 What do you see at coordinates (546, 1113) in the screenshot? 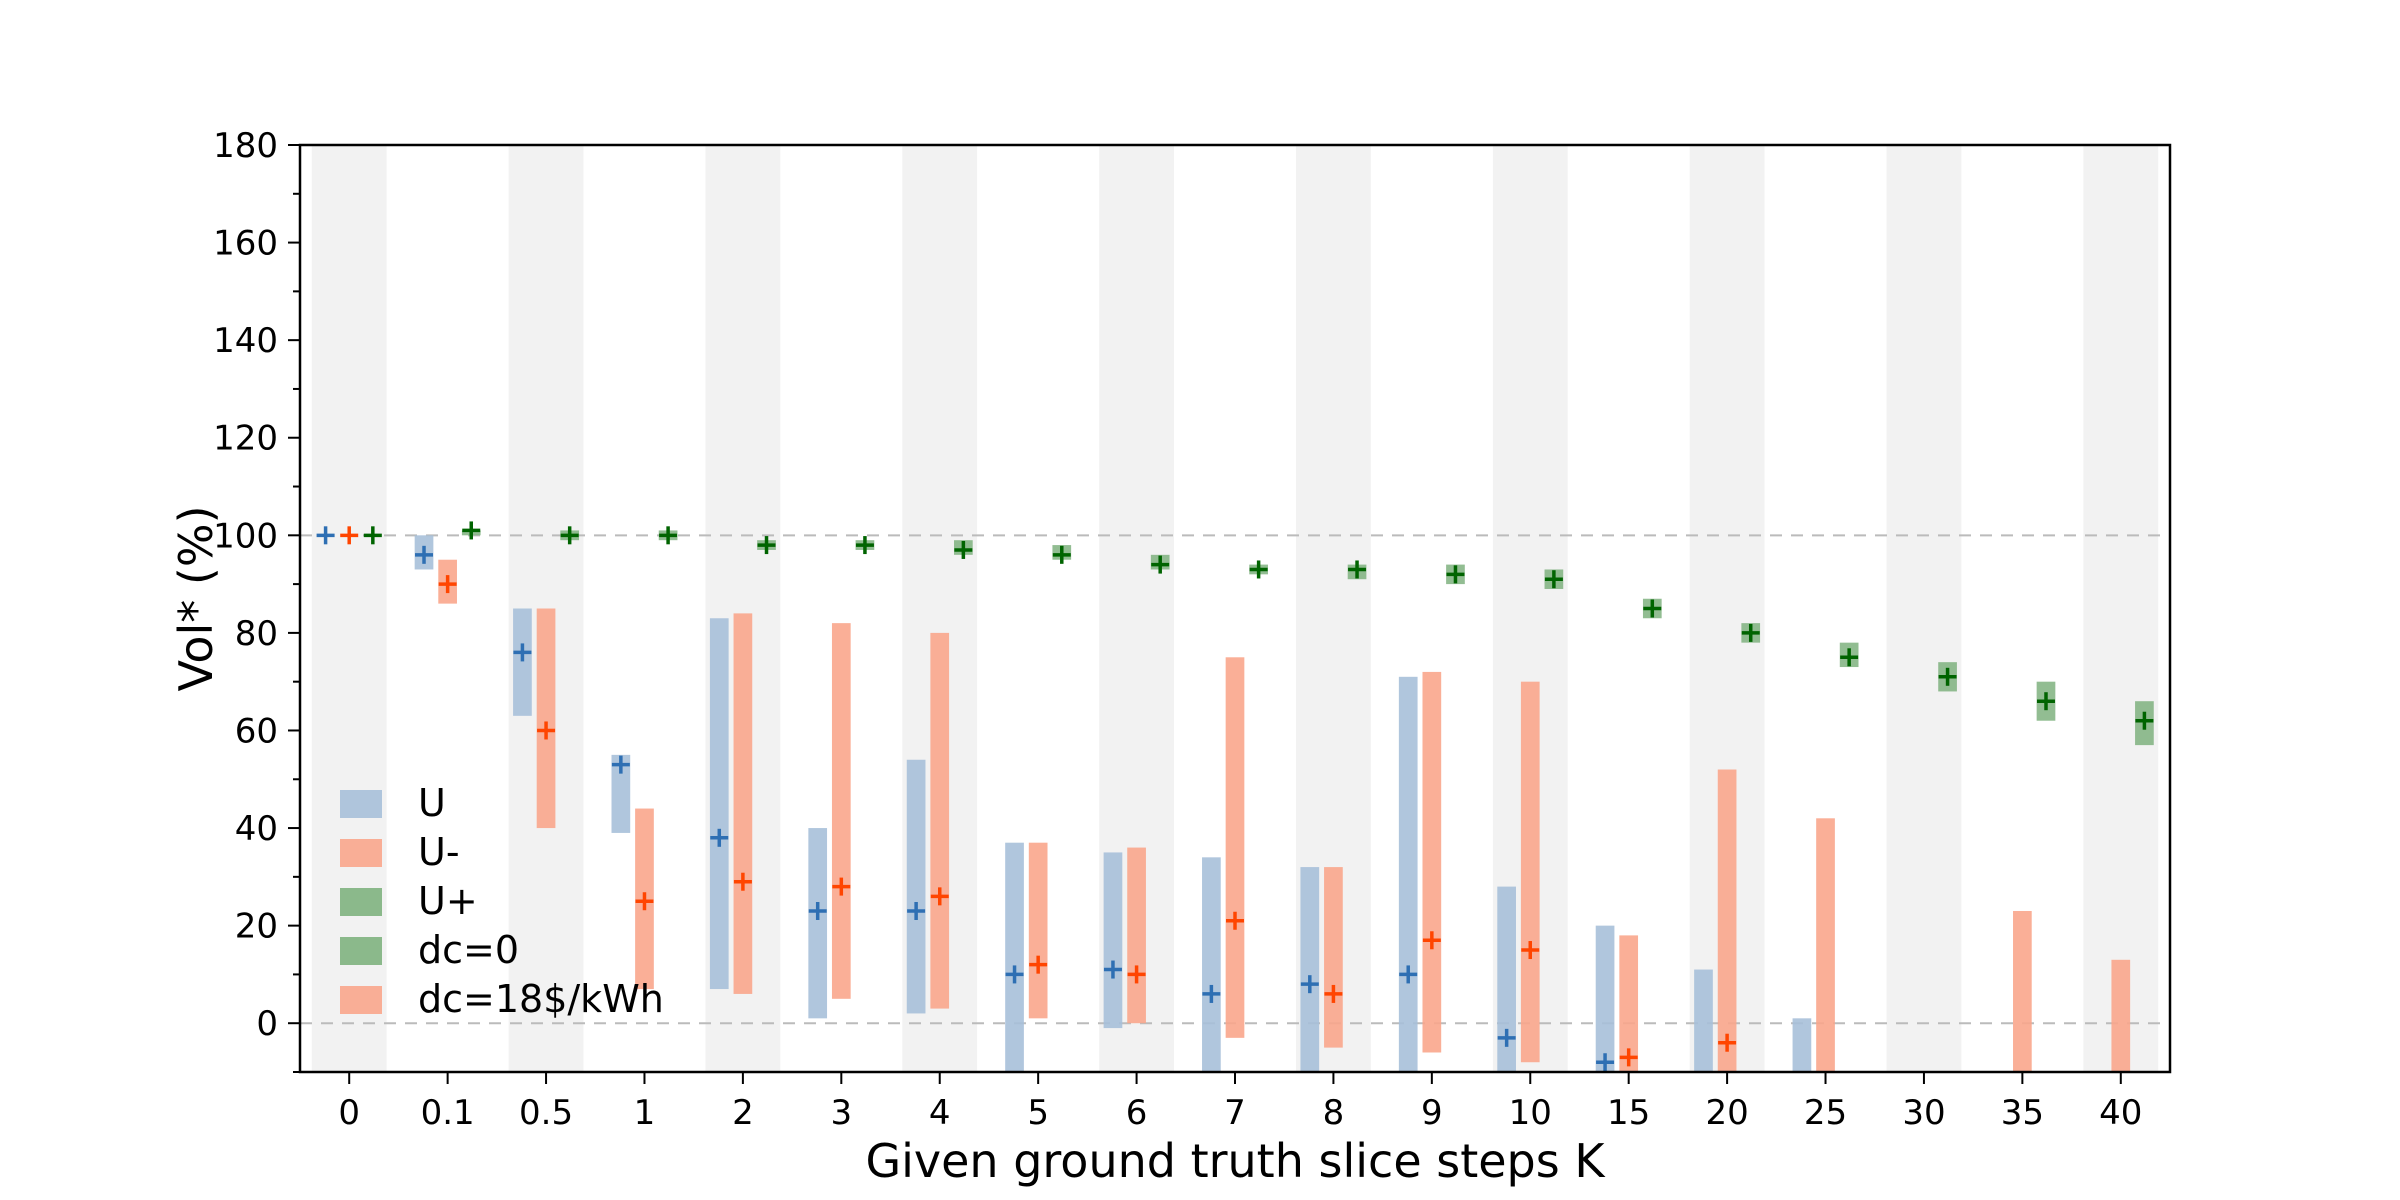
I see `x-tick-label-0.5: 0.5` at bounding box center [546, 1113].